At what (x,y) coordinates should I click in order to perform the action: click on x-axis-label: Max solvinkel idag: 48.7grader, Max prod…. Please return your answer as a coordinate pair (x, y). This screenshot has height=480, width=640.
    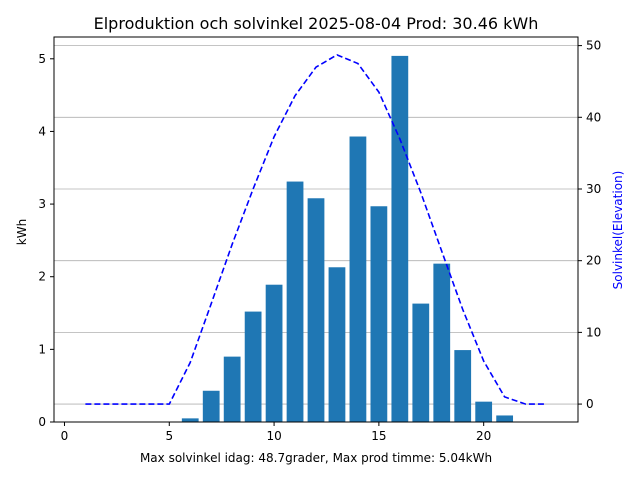
    Looking at the image, I should click on (316, 458).